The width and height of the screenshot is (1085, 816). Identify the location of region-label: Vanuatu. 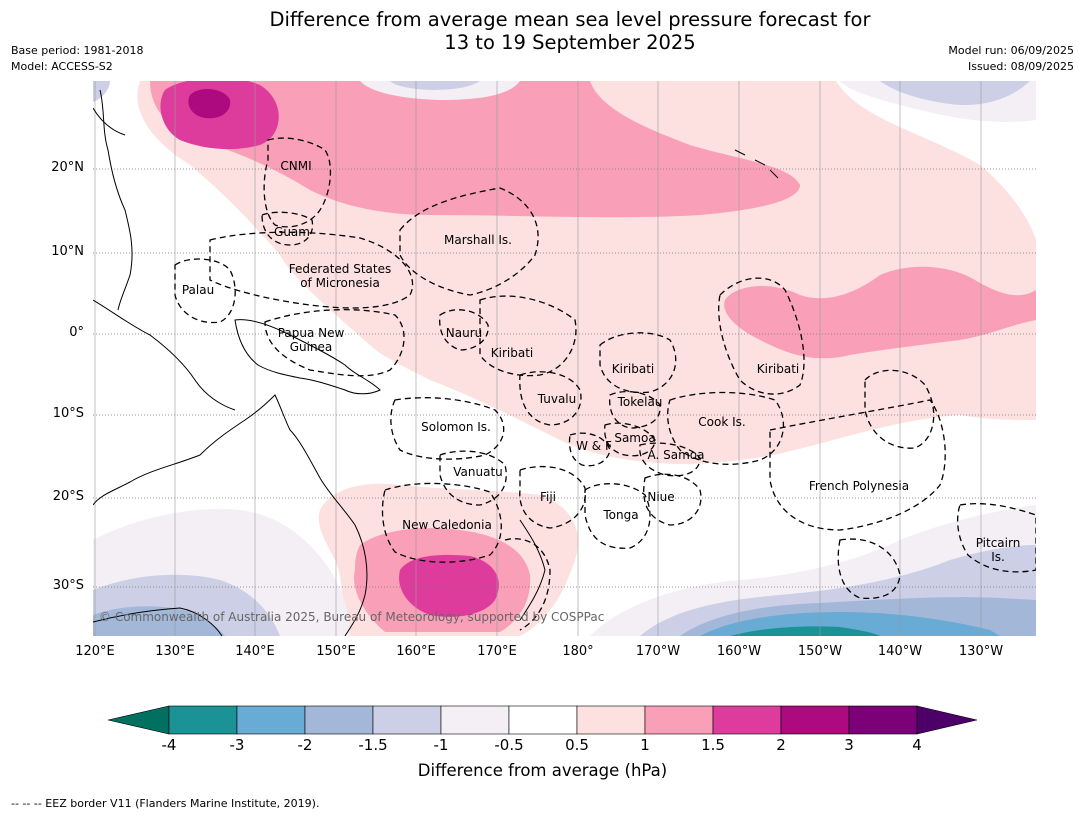
(478, 472).